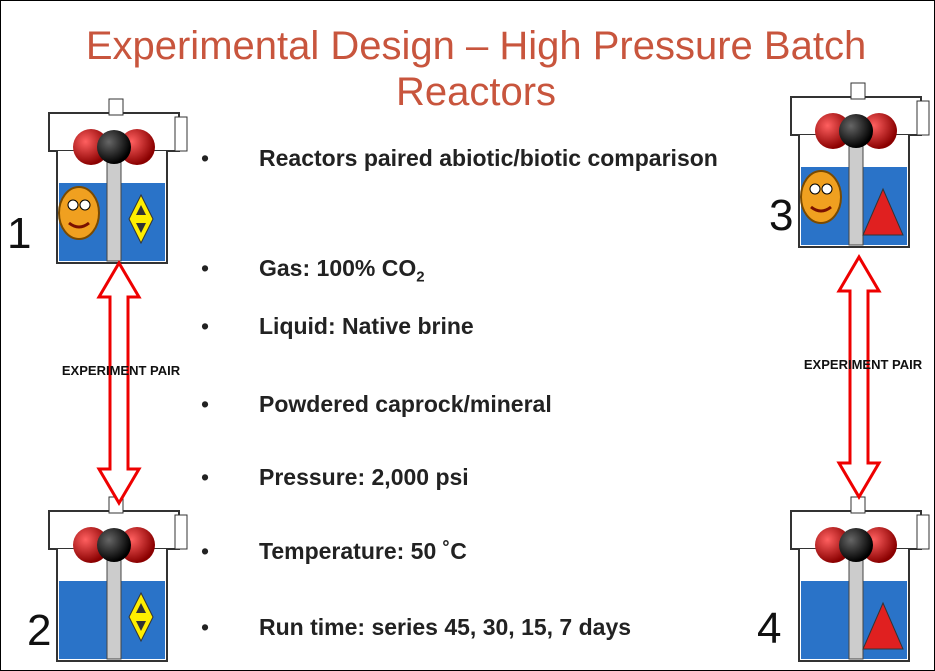 The height and width of the screenshot is (671, 935). I want to click on bullet-item: • Run time: series 45, 30, 15, 7 days, so click(460, 627).